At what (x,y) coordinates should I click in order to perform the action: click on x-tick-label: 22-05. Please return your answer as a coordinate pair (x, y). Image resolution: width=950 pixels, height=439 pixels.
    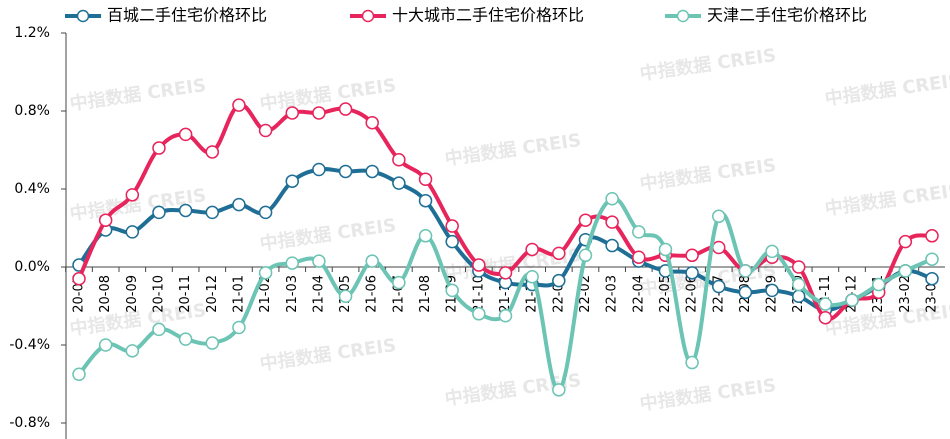
    Looking at the image, I should click on (665, 294).